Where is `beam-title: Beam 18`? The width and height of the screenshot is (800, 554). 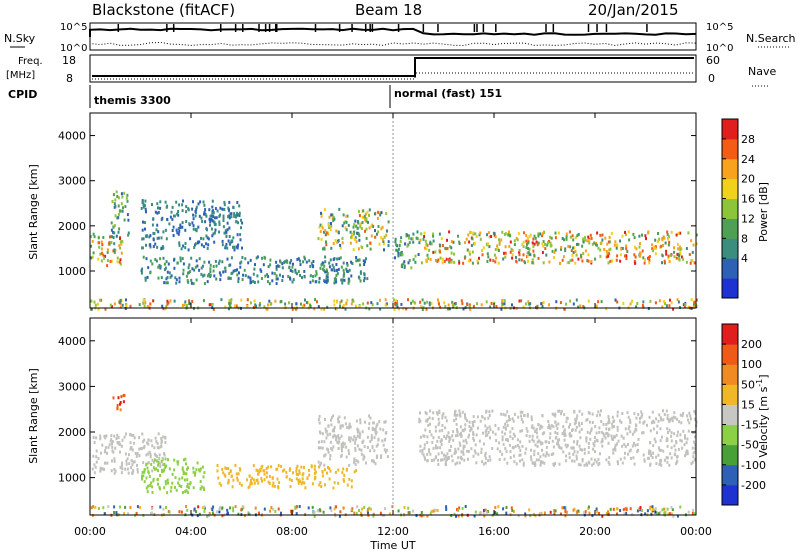 beam-title: Beam 18 is located at coordinates (388, 10).